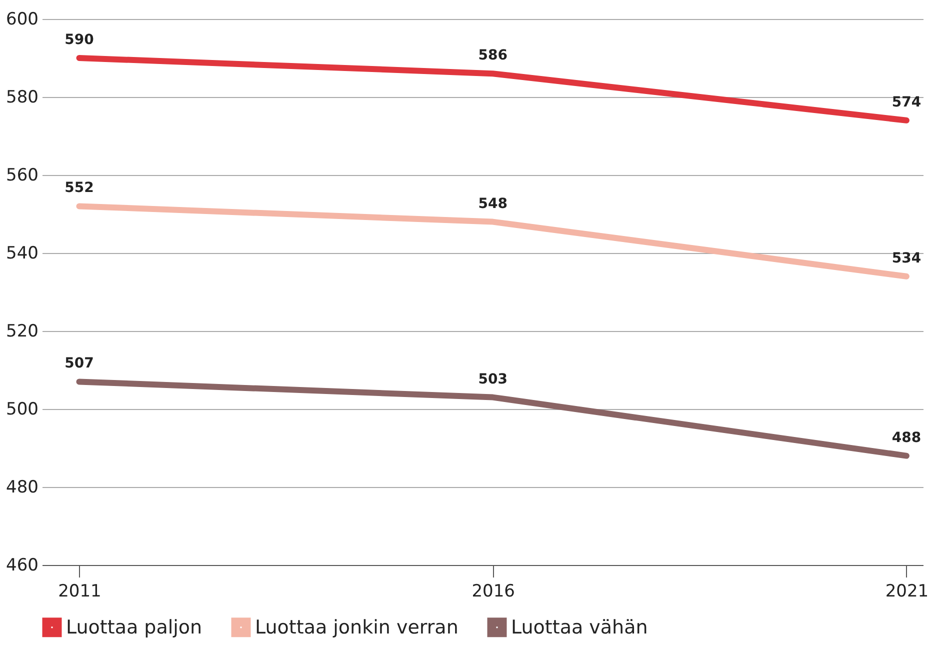 The width and height of the screenshot is (938, 656). Describe the element at coordinates (80, 592) in the screenshot. I see `x-tick-label: 2011` at that location.